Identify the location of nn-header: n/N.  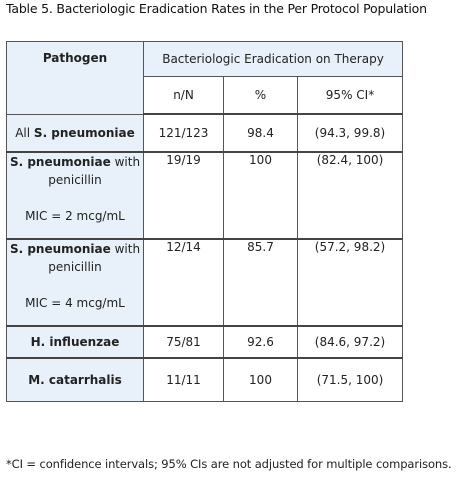
(183, 95).